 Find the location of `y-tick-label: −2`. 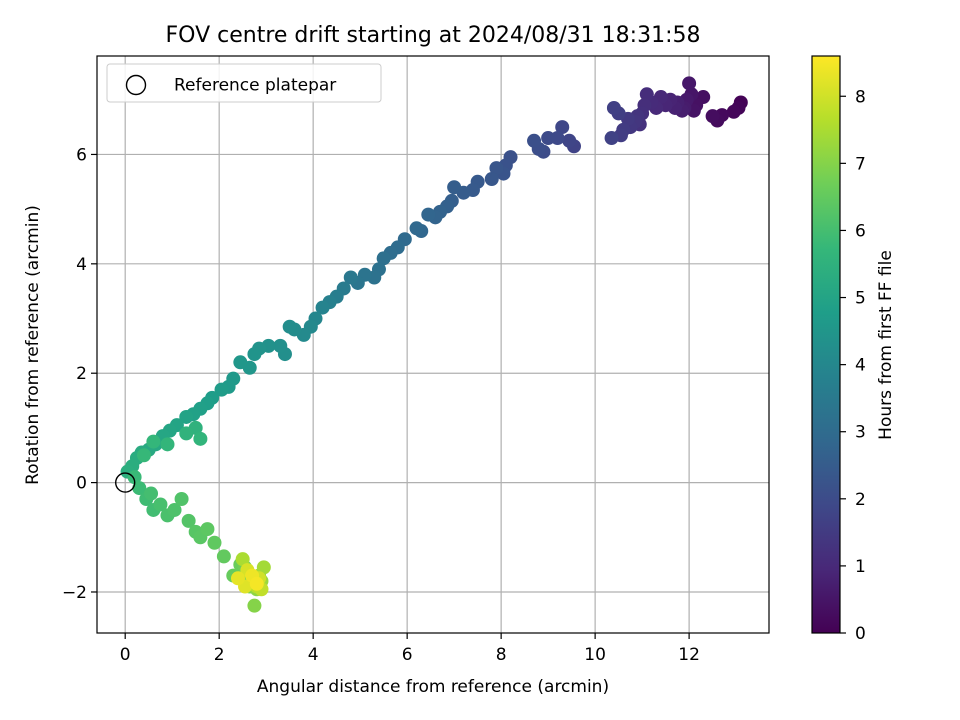

y-tick-label: −2 is located at coordinates (74, 593).